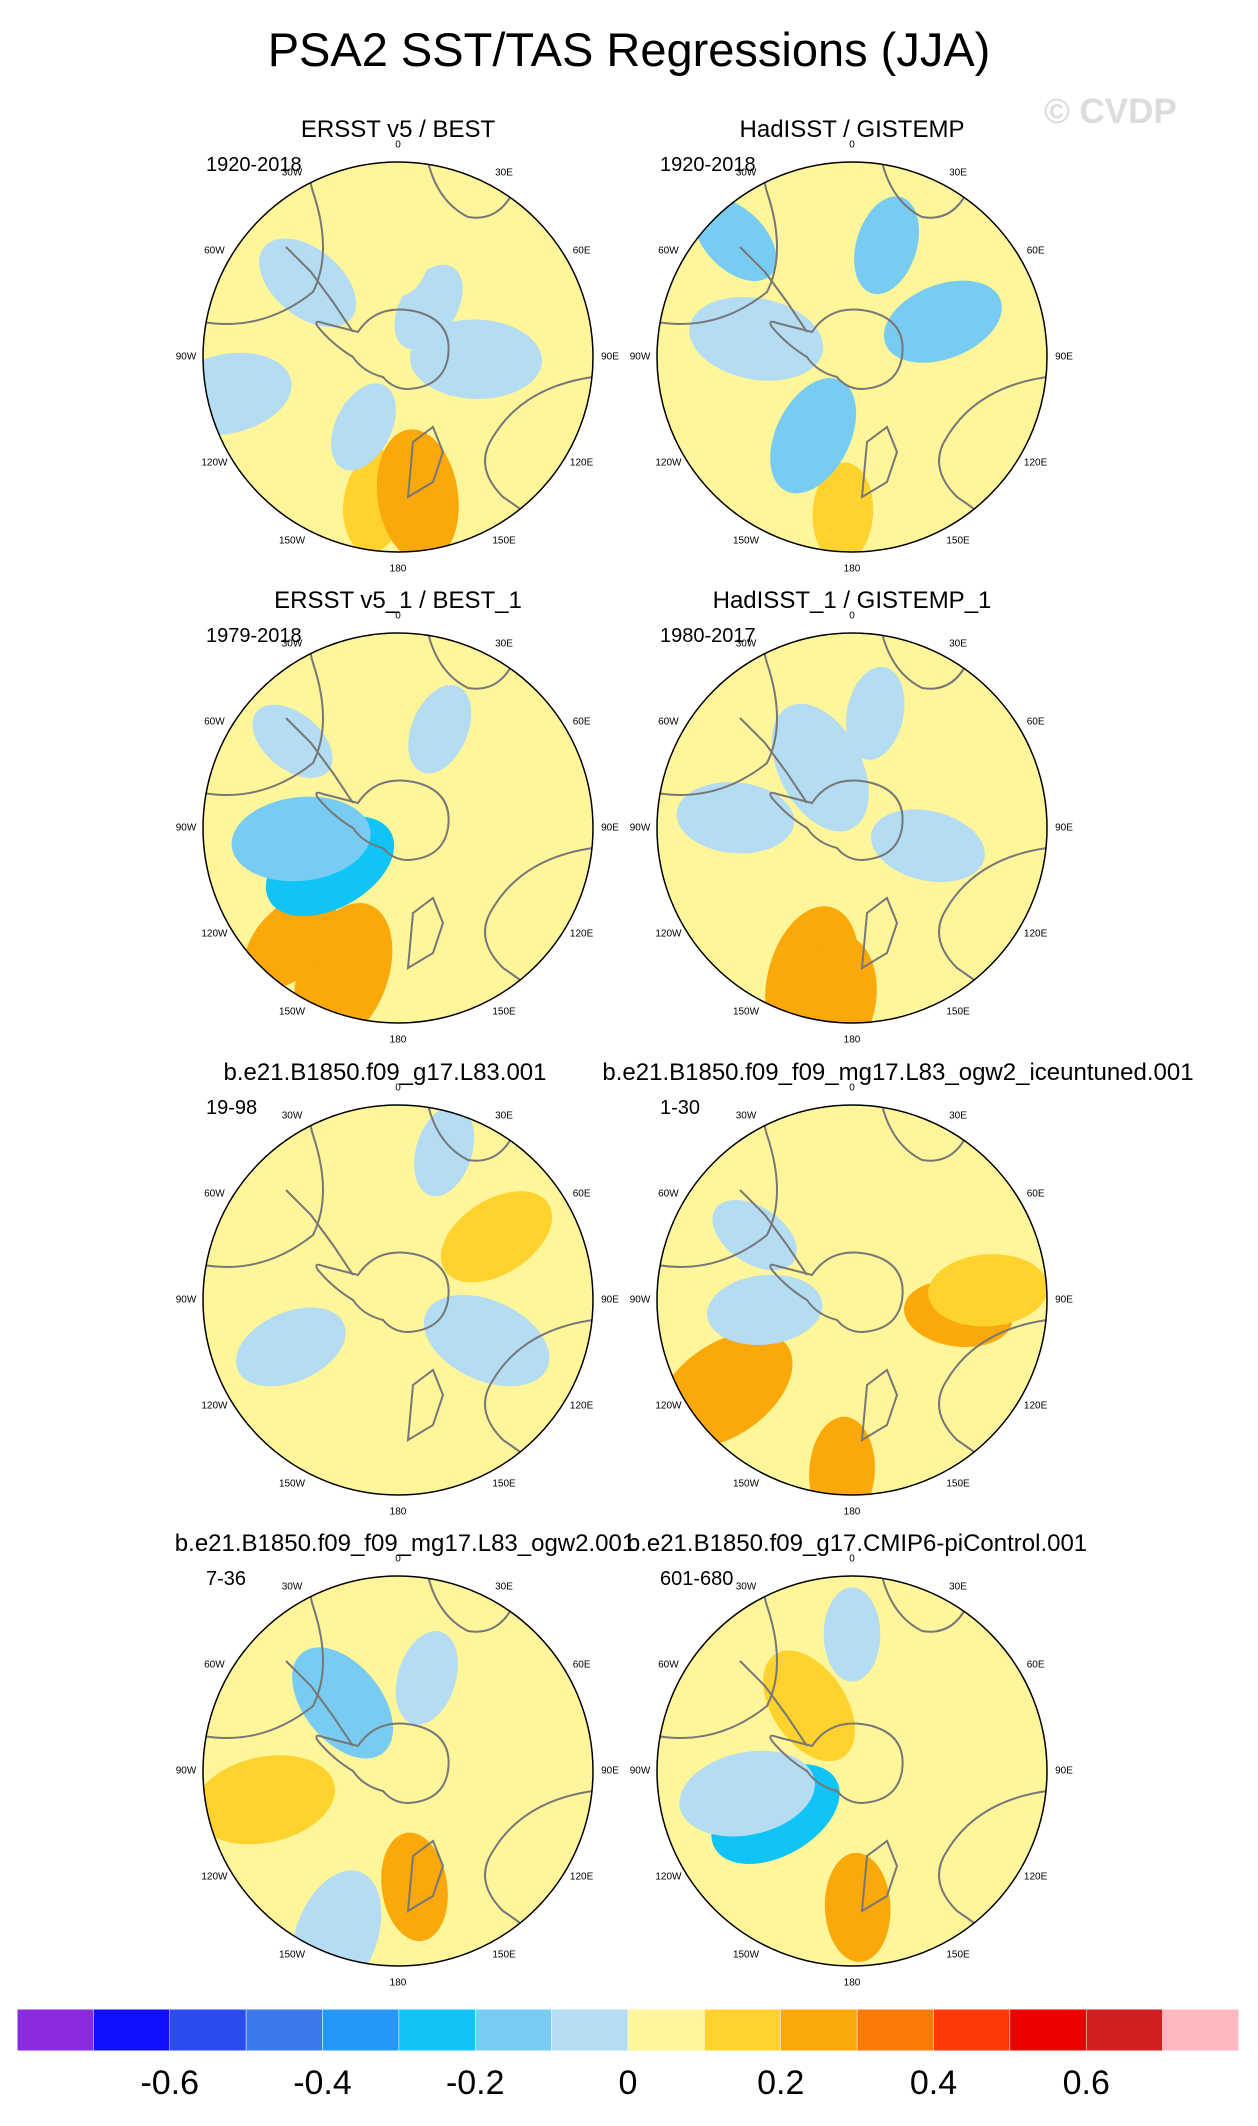 Image resolution: width=1258 pixels, height=2126 pixels. What do you see at coordinates (852, 1771) in the screenshot?
I see `map-background` at bounding box center [852, 1771].